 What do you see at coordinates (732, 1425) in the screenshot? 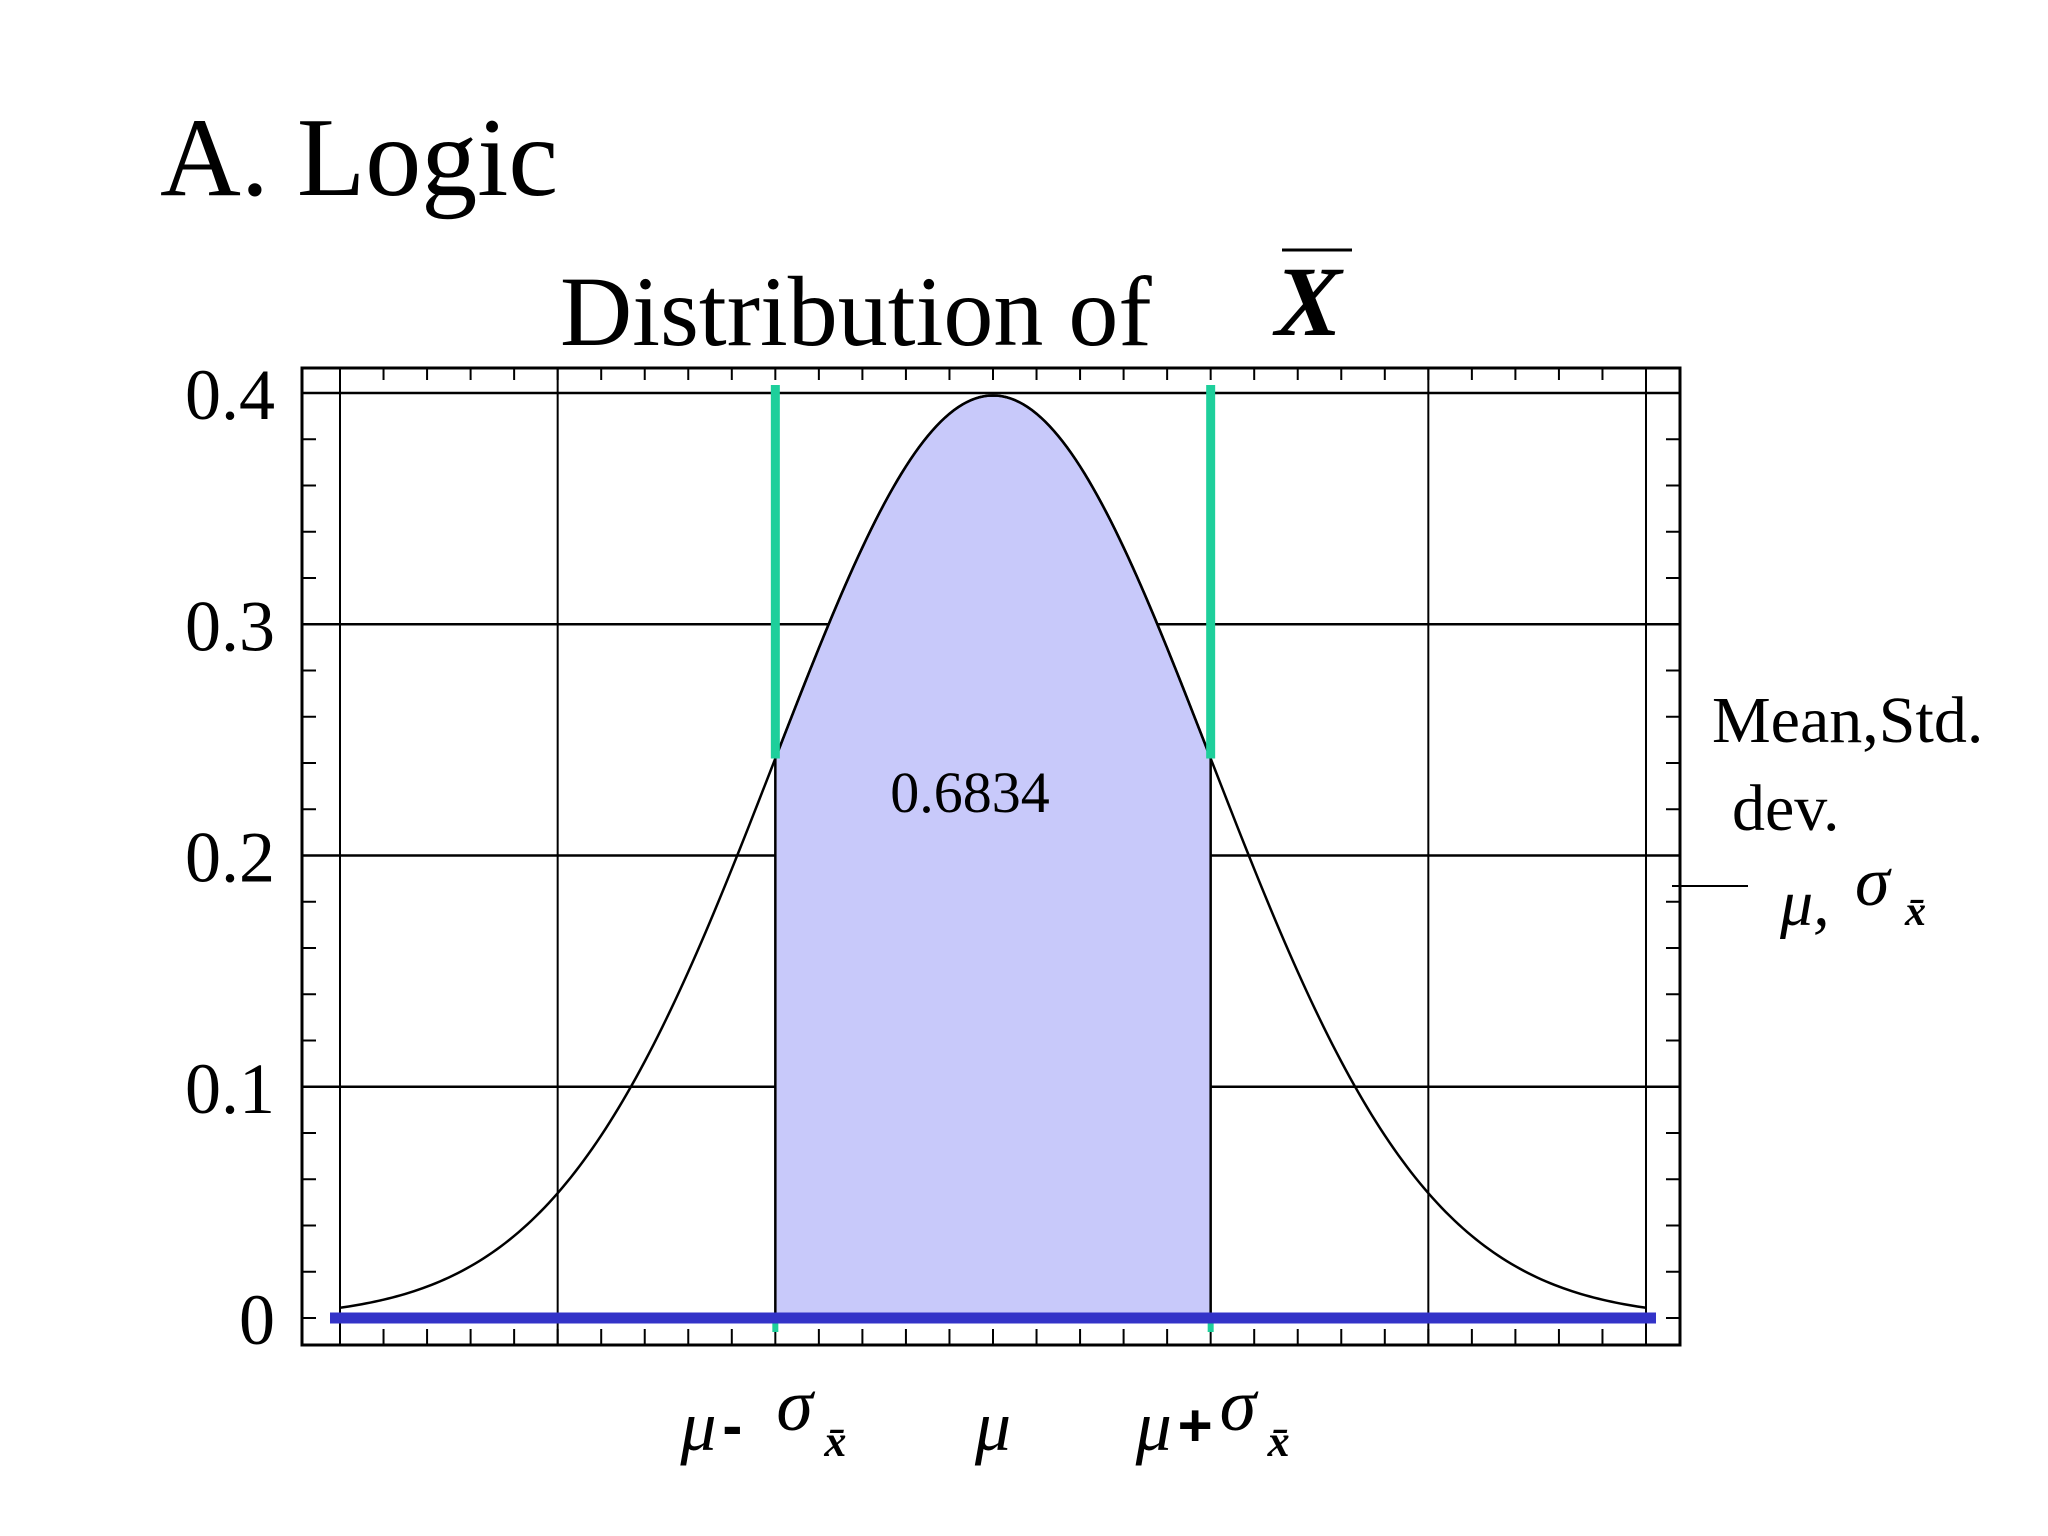
I see `x-tick-operator: -` at bounding box center [732, 1425].